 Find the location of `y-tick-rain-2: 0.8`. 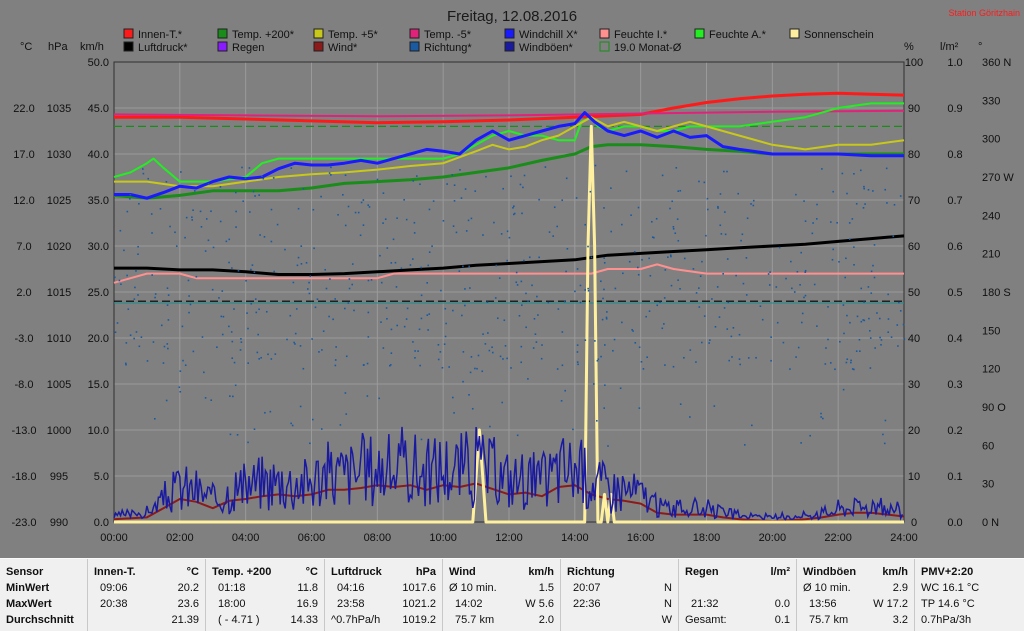

y-tick-rain-2: 0.8 is located at coordinates (954, 155).